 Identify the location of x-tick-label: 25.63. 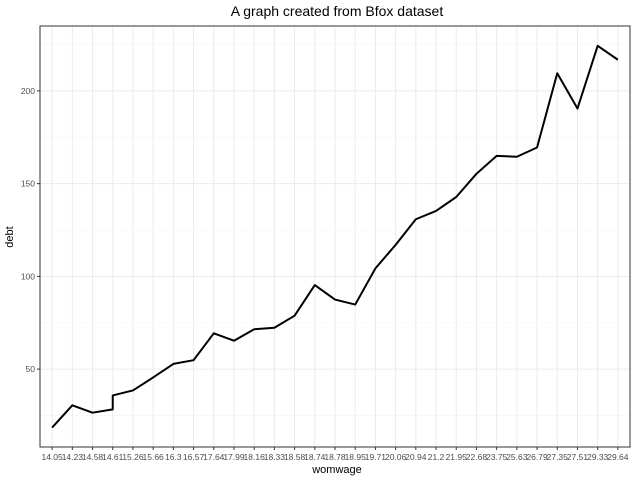
(517, 457).